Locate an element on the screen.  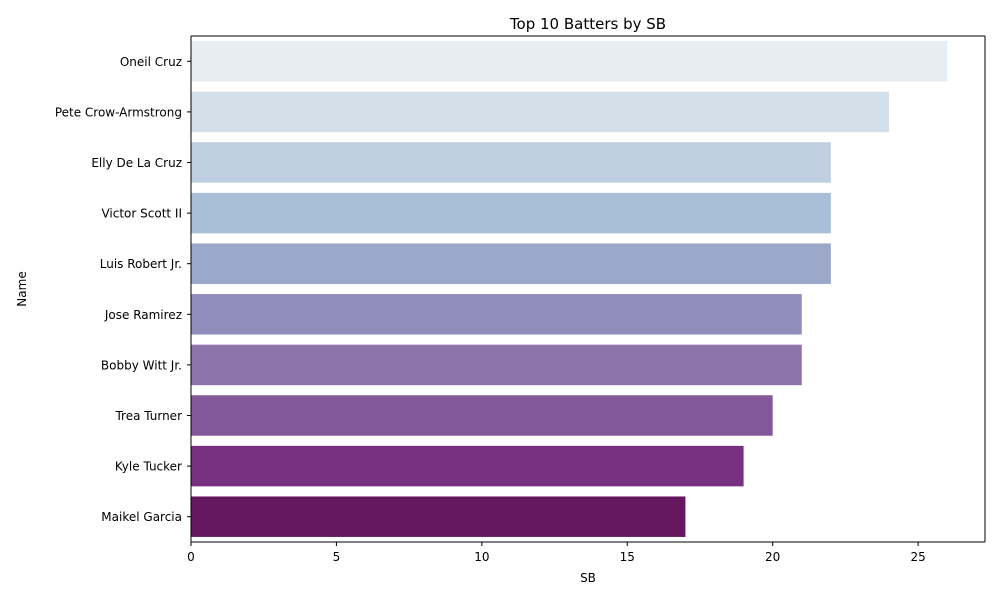
y-axis-label: Name is located at coordinates (22, 288).